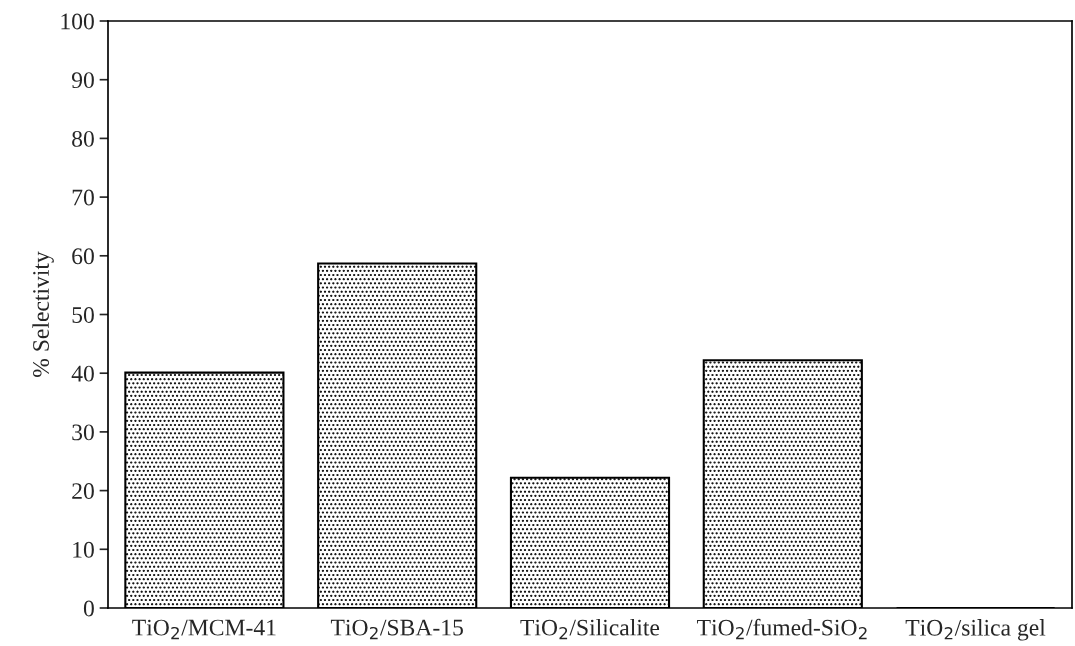 Image resolution: width=1075 pixels, height=646 pixels. What do you see at coordinates (82, 373) in the screenshot?
I see `y-tick-label: 40` at bounding box center [82, 373].